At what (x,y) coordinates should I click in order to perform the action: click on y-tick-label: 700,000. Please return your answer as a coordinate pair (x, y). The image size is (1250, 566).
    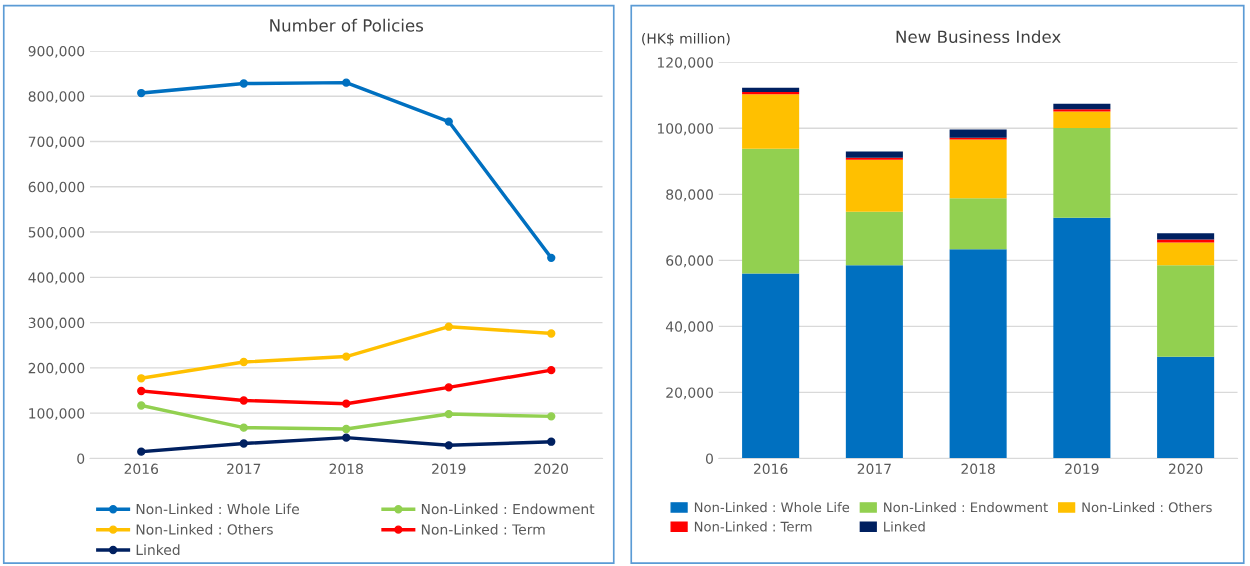
    Looking at the image, I should click on (56, 142).